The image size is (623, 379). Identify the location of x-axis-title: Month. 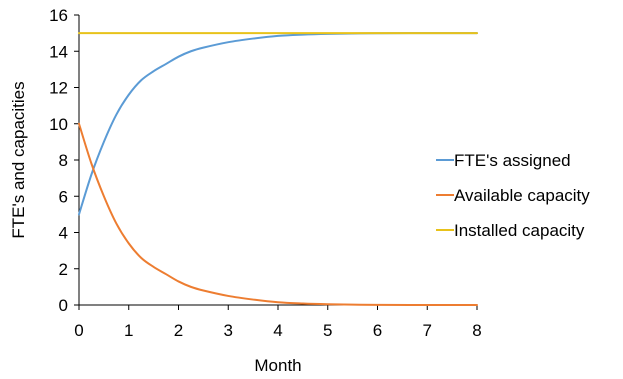
(277, 365).